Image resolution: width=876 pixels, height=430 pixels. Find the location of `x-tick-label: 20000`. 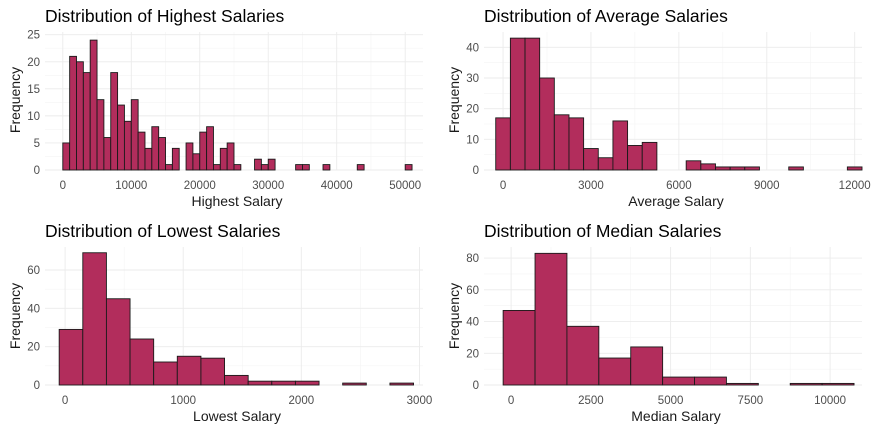

x-tick-label: 20000 is located at coordinates (200, 186).